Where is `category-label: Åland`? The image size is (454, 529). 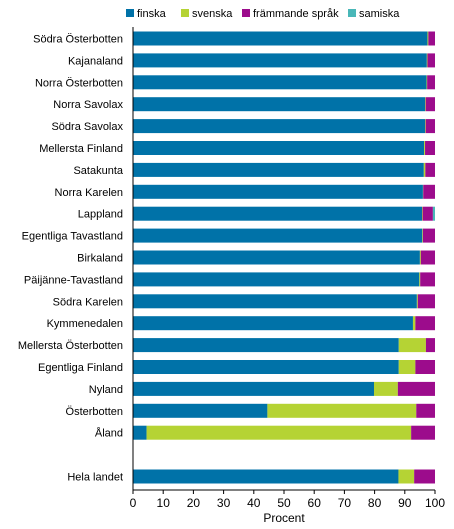
category-label: Åland is located at coordinates (109, 433).